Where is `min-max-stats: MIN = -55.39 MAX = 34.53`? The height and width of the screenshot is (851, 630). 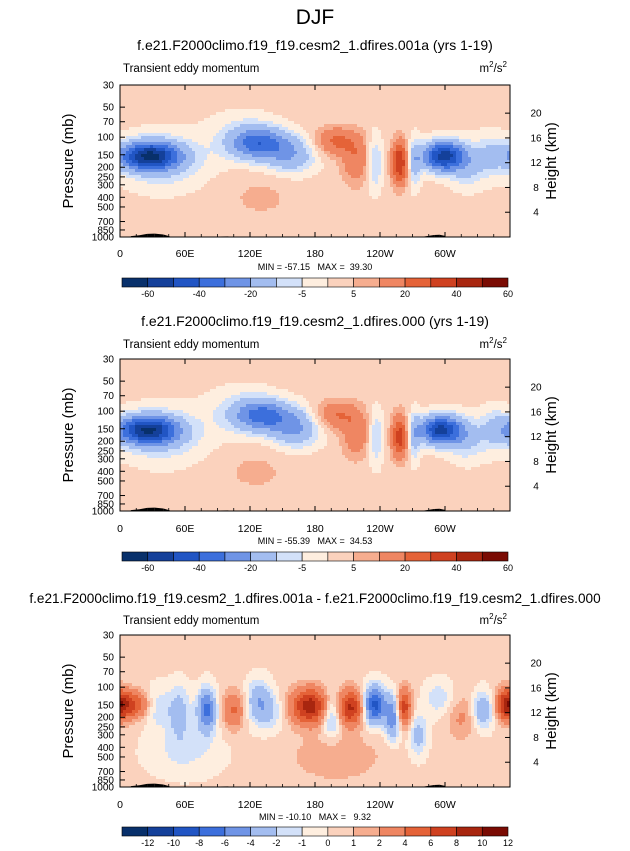
min-max-stats: MIN = -55.39 MAX = 34.53 is located at coordinates (315, 541).